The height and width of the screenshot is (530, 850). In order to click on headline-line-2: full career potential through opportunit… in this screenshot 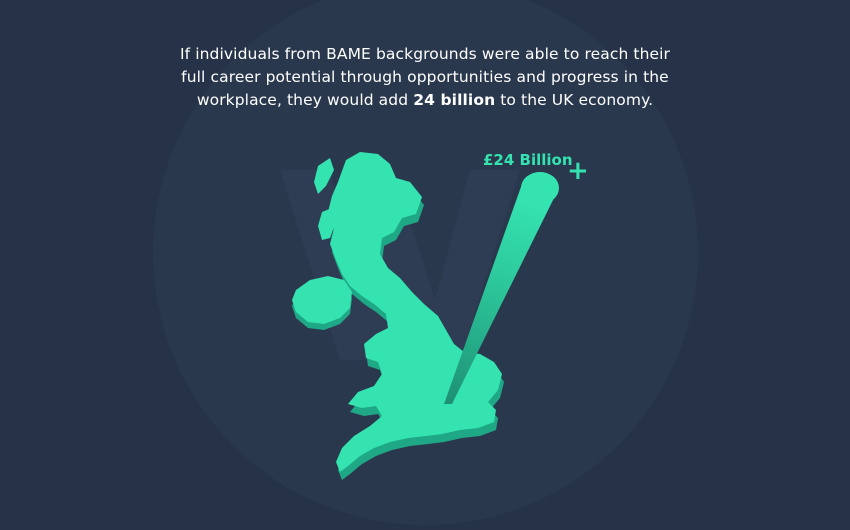, I will do `click(425, 77)`.